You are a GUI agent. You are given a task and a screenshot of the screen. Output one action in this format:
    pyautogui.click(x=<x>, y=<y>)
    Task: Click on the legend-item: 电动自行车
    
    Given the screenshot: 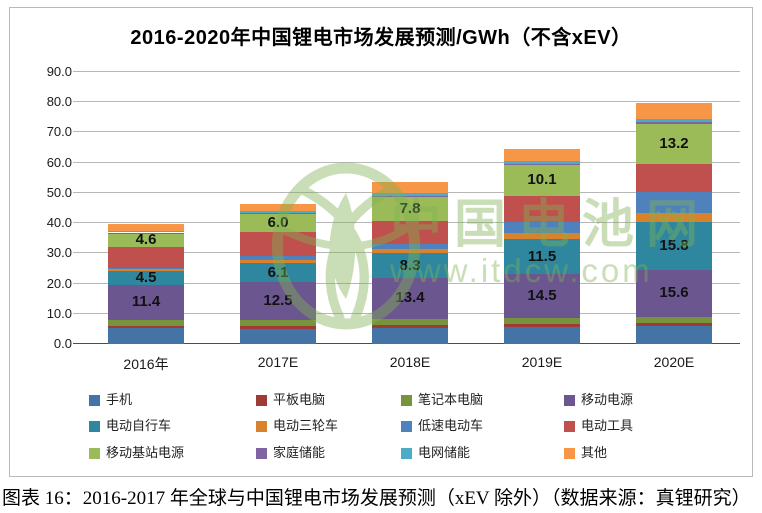 What is the action you would take?
    pyautogui.click(x=130, y=426)
    